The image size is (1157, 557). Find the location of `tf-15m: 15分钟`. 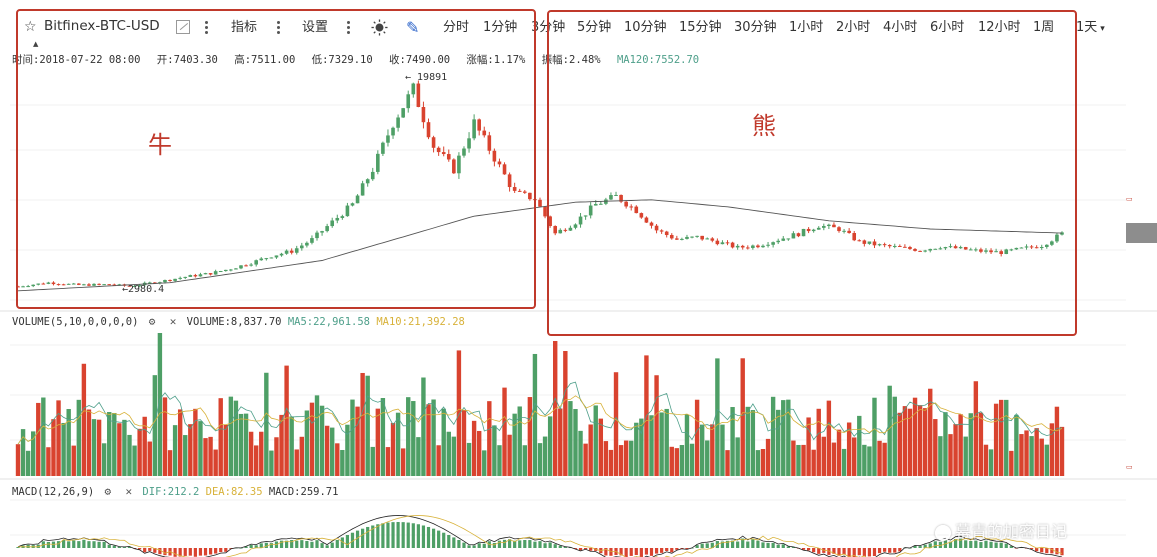

tf-15m: 15分钟 is located at coordinates (700, 27).